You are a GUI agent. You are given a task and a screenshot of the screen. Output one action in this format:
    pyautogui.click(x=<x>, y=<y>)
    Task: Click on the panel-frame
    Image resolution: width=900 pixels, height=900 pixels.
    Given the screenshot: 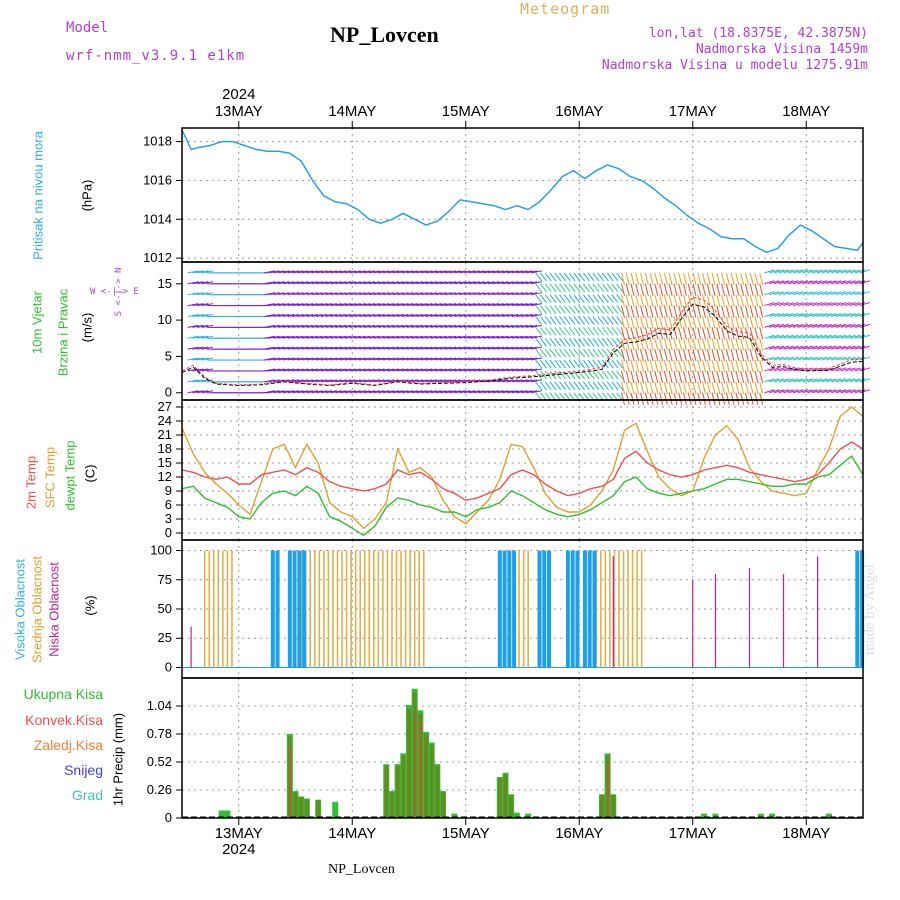 What is the action you would take?
    pyautogui.click(x=522, y=195)
    